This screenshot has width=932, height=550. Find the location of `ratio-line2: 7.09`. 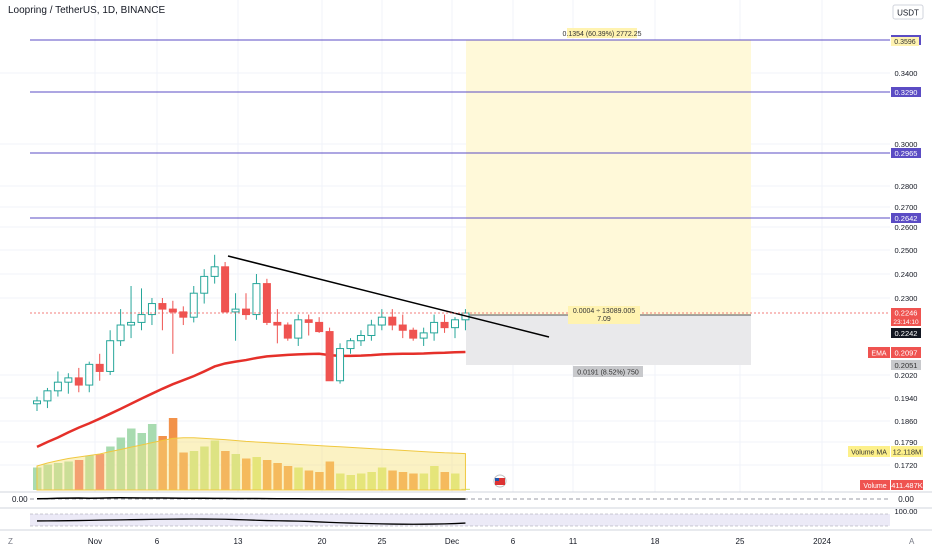

ratio-line2: 7.09 is located at coordinates (604, 319).